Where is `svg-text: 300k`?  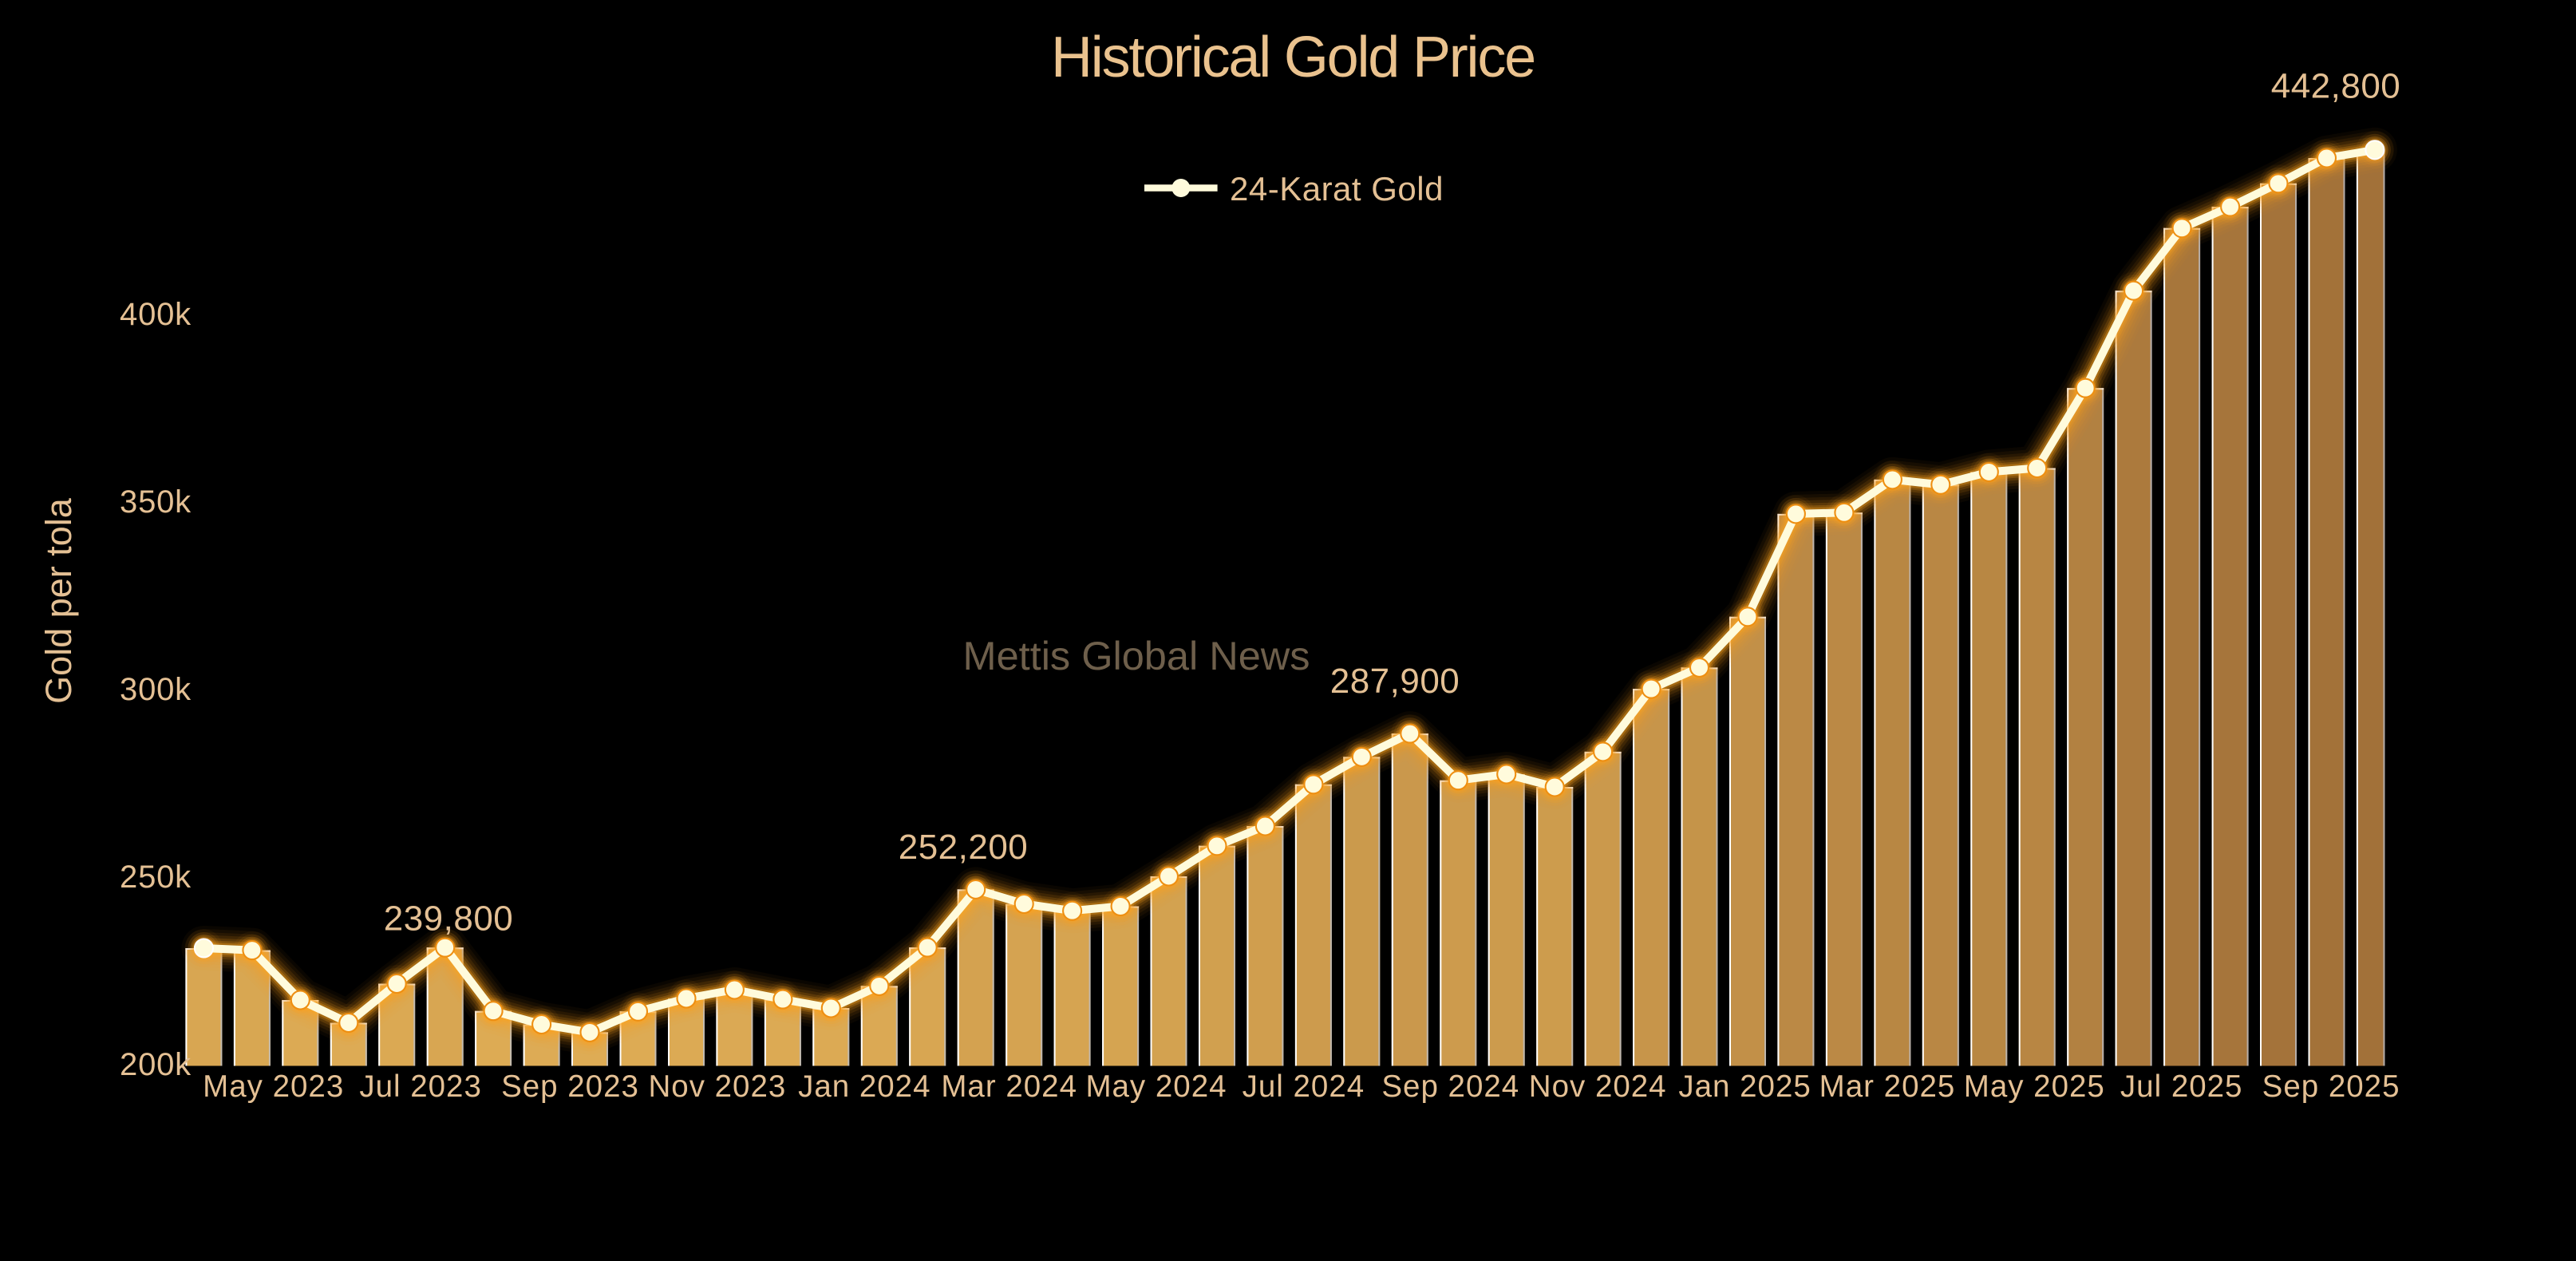
svg-text: 300k is located at coordinates (156, 690).